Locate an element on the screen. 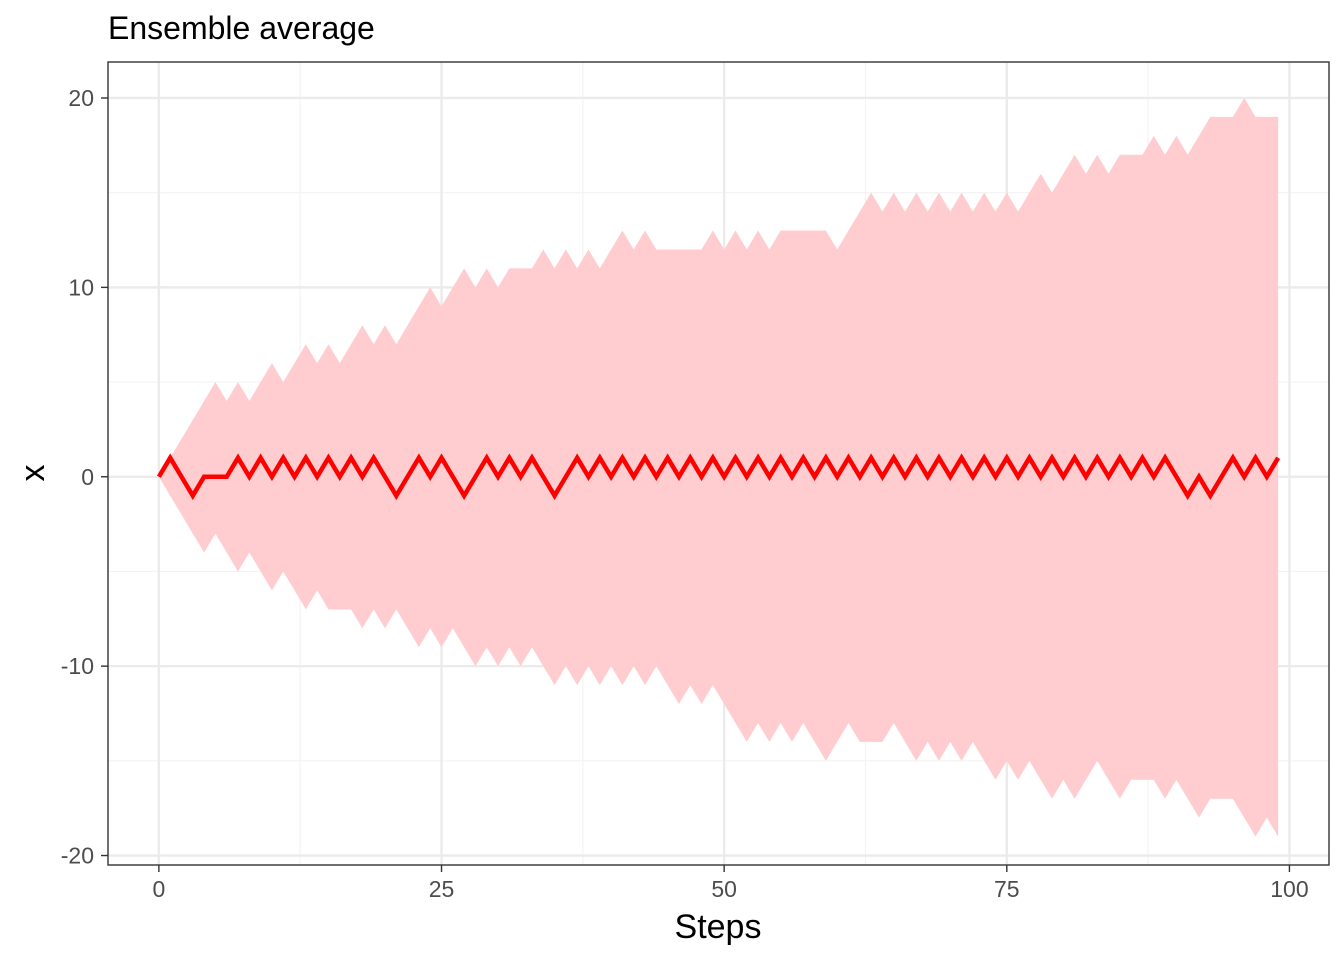 The height and width of the screenshot is (960, 1344). x-tick-label-2: 50 is located at coordinates (724, 889).